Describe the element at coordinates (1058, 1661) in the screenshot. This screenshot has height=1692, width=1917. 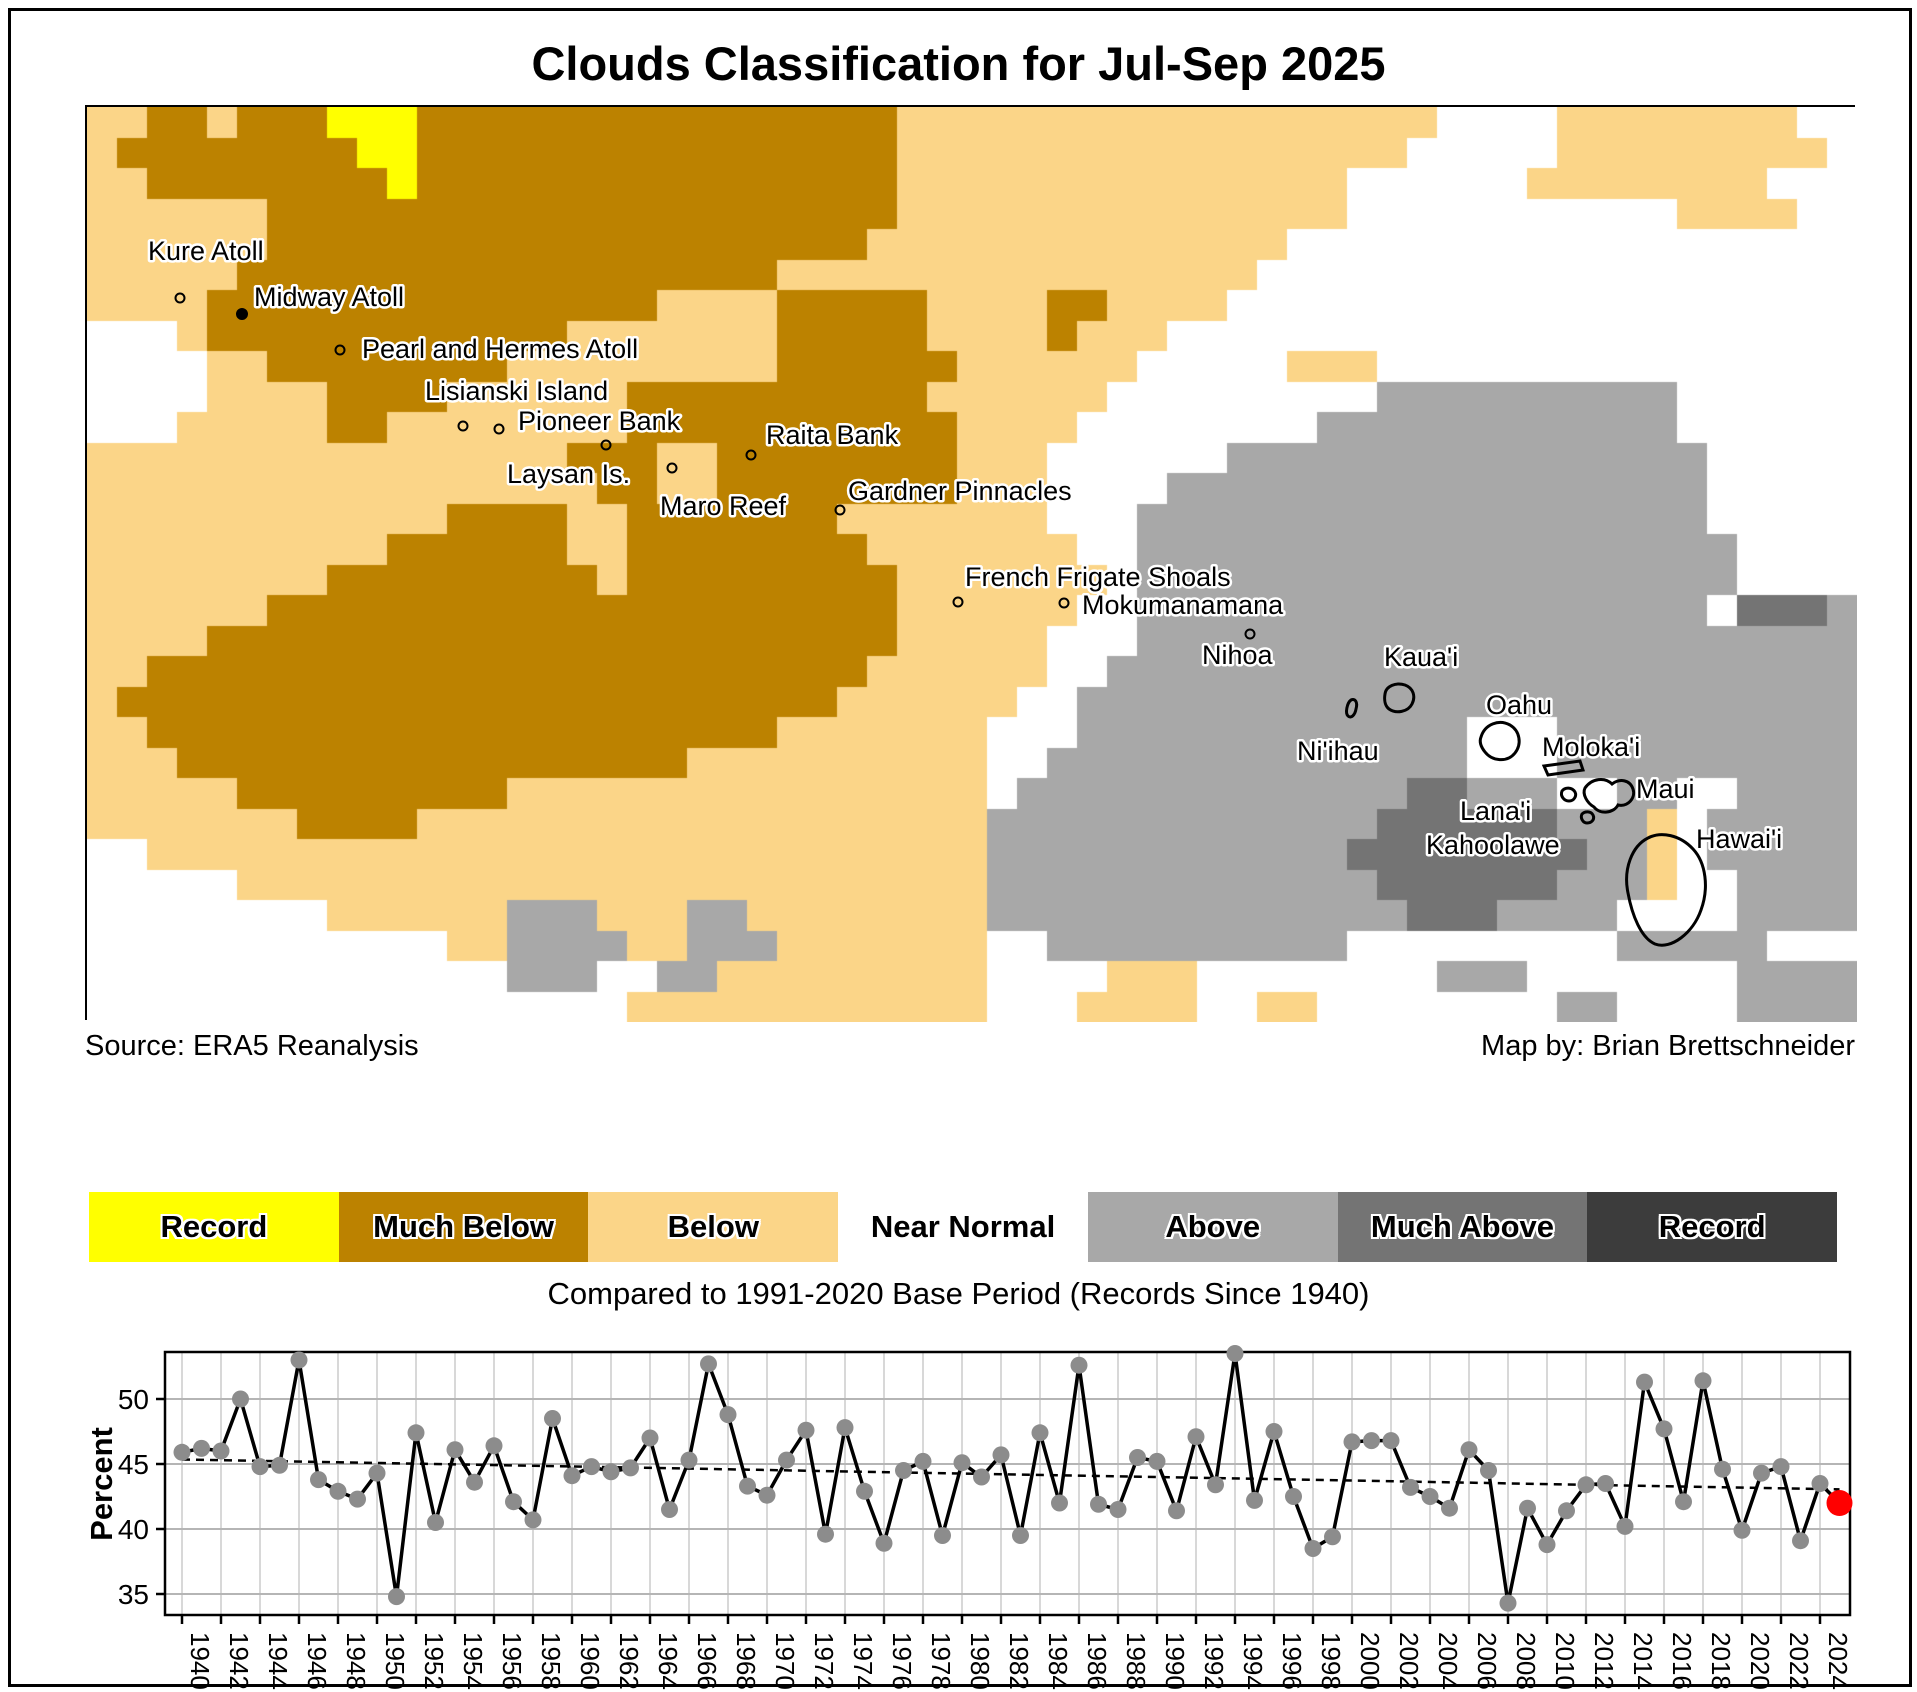
I see `x-tick-label: 1984` at that location.